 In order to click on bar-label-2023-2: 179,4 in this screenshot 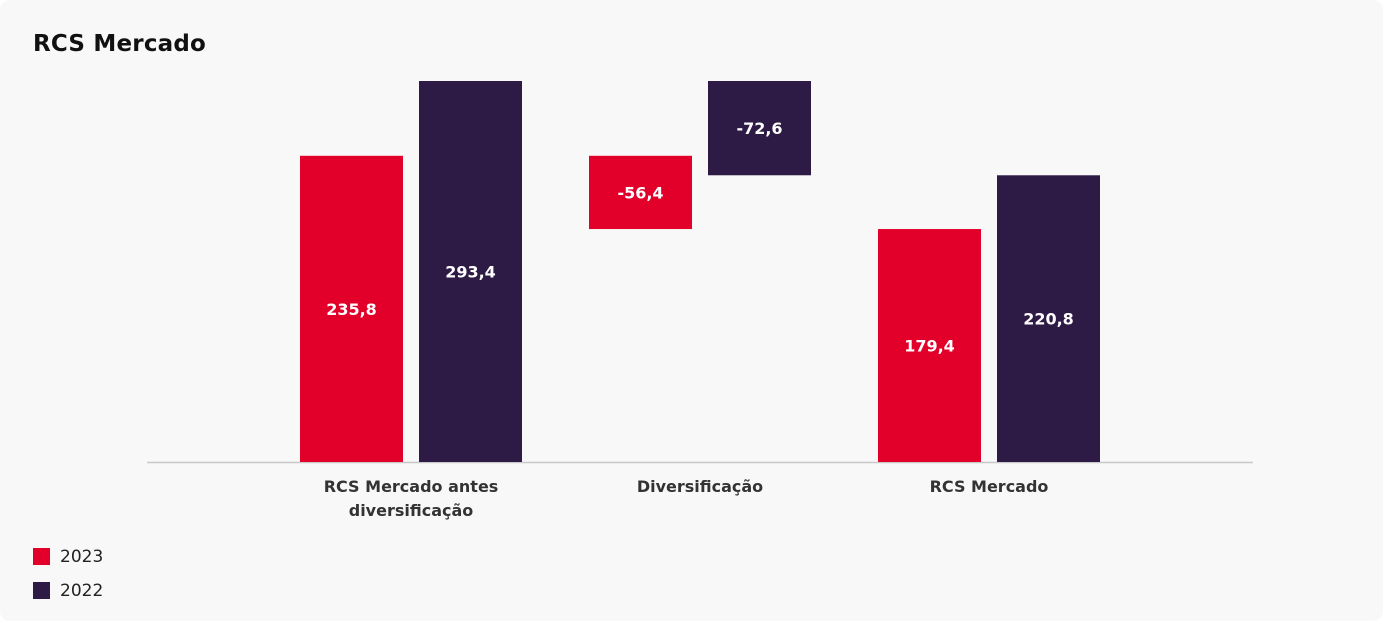, I will do `click(929, 346)`.